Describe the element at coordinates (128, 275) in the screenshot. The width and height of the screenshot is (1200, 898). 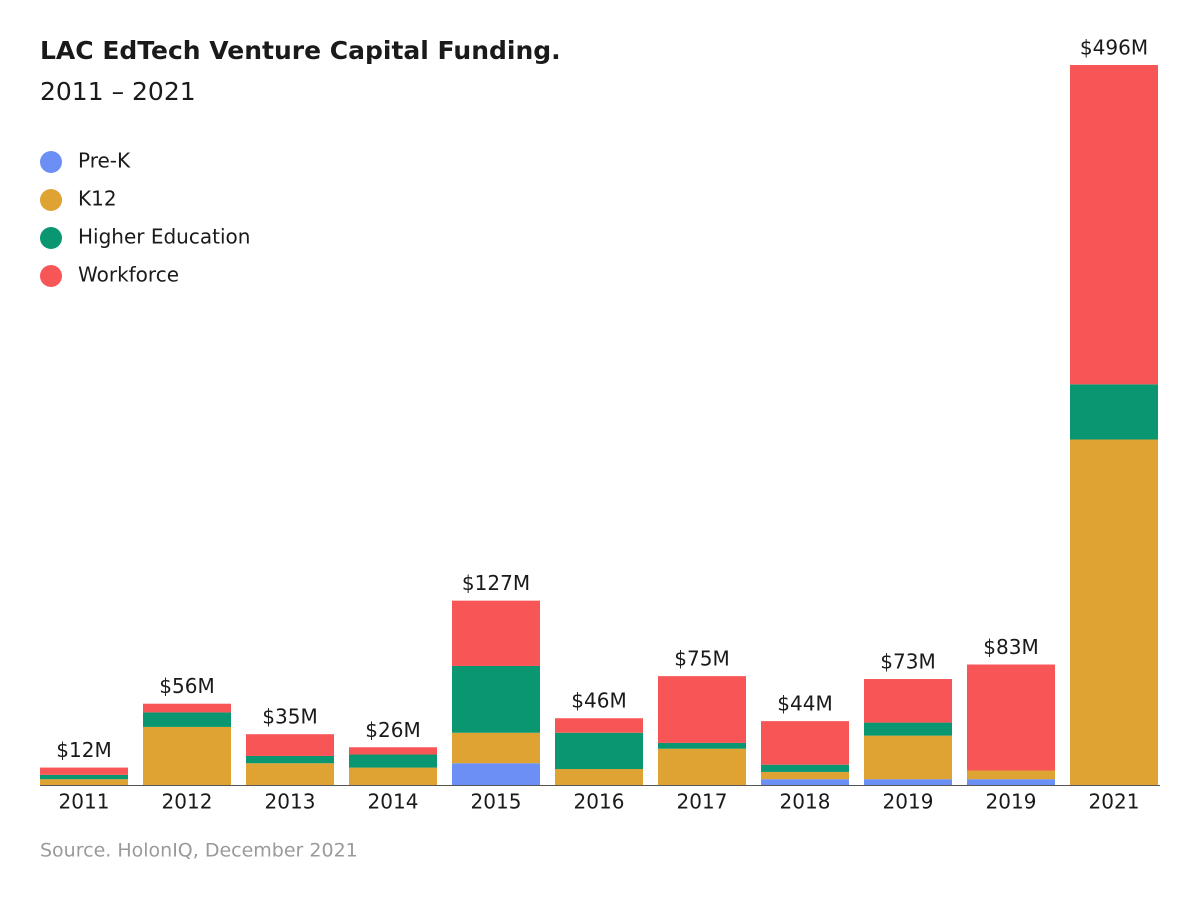
I see `legend-label: Workforce` at that location.